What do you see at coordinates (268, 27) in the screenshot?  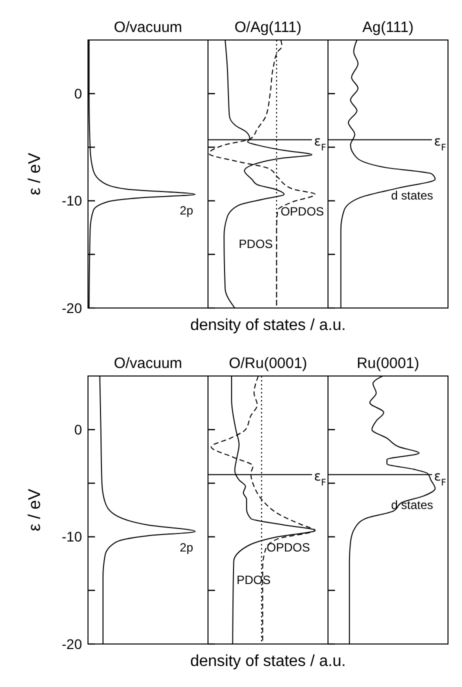 I see `chart-title: O/Ag(111)` at bounding box center [268, 27].